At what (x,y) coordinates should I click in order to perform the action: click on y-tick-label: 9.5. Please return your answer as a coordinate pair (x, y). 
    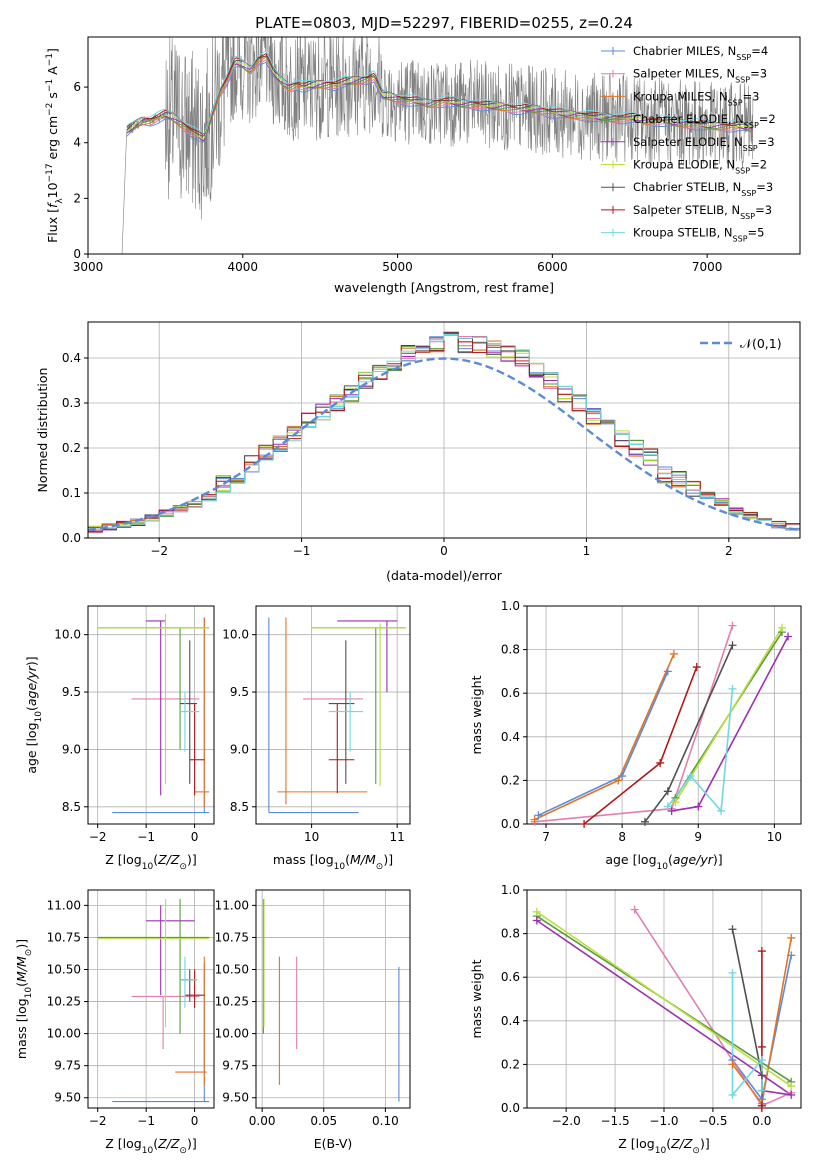
    Looking at the image, I should click on (71, 692).